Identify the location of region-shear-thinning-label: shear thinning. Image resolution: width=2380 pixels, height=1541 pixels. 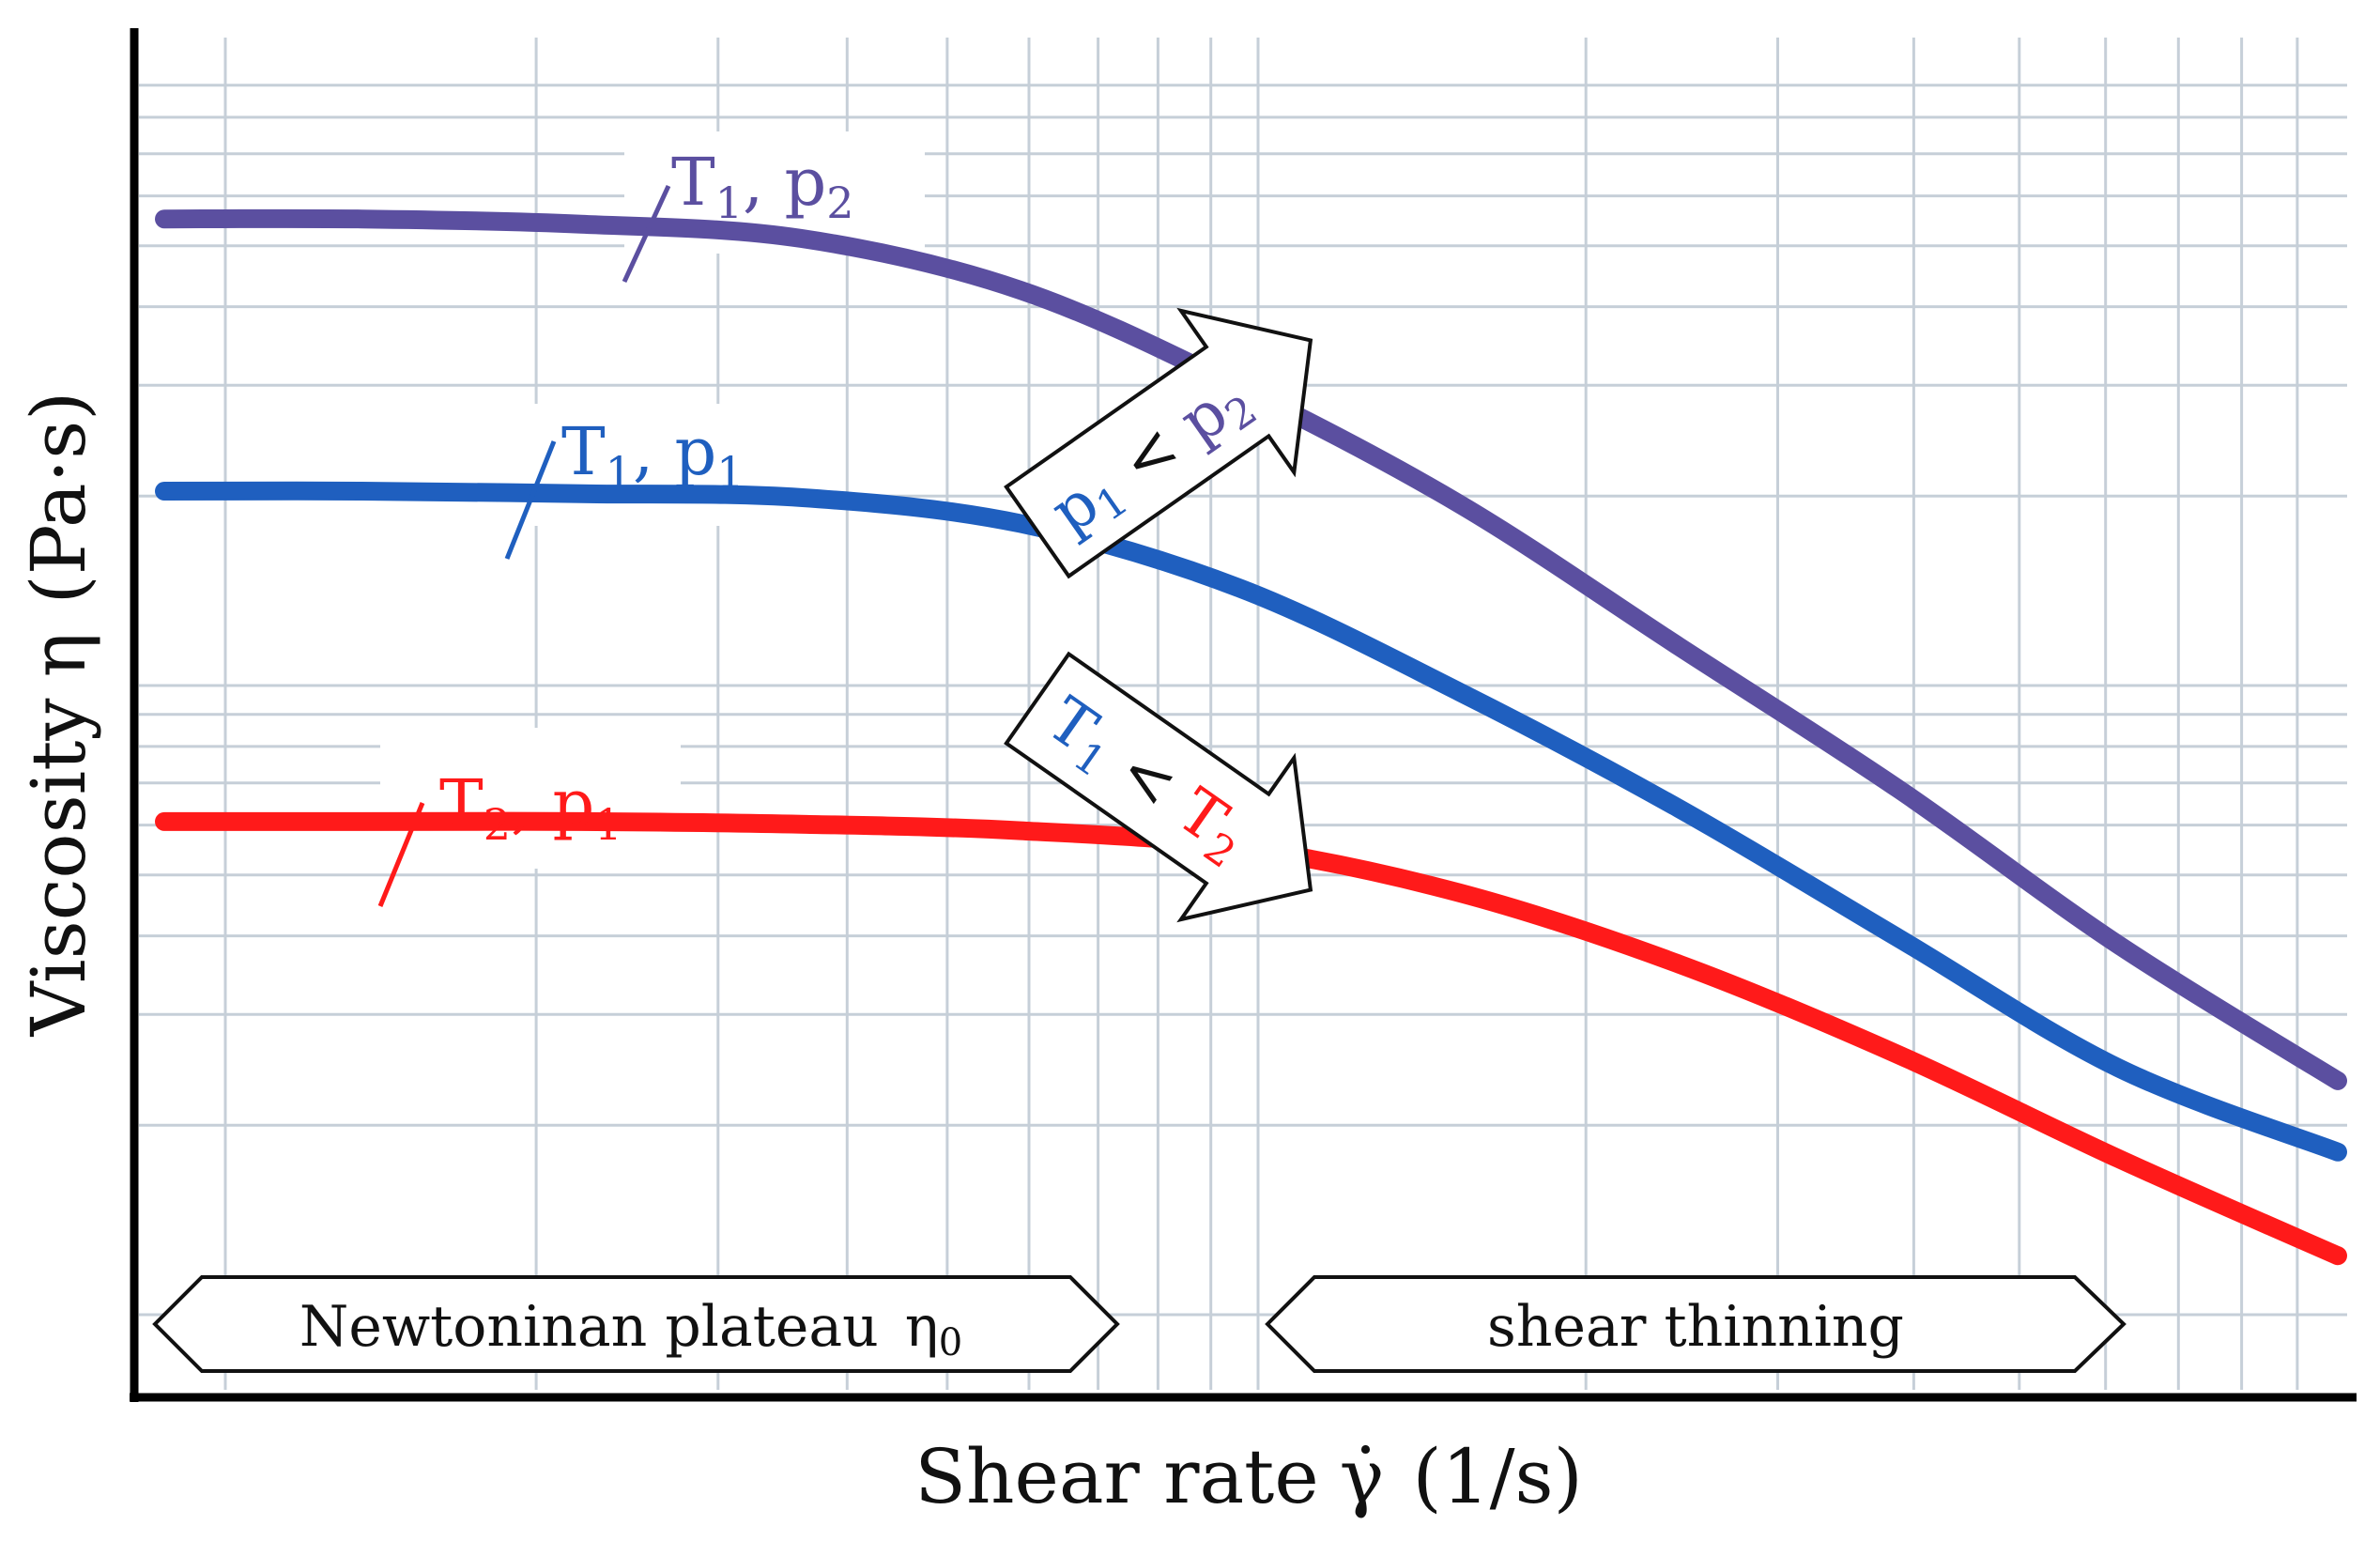
(1695, 1327).